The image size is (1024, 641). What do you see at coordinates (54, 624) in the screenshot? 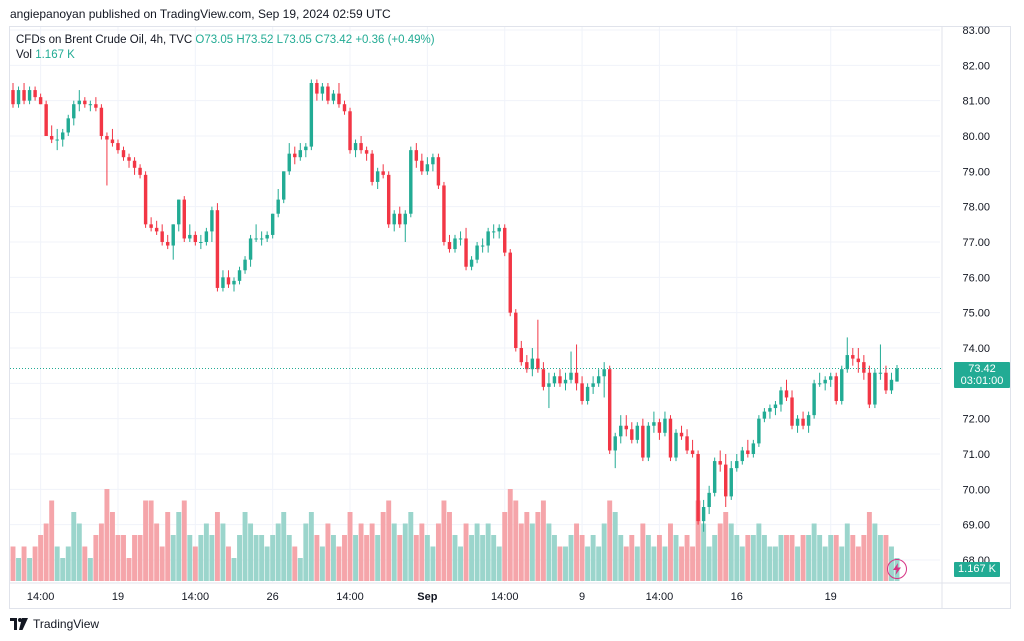
I see `footer-brand: TradingView` at bounding box center [54, 624].